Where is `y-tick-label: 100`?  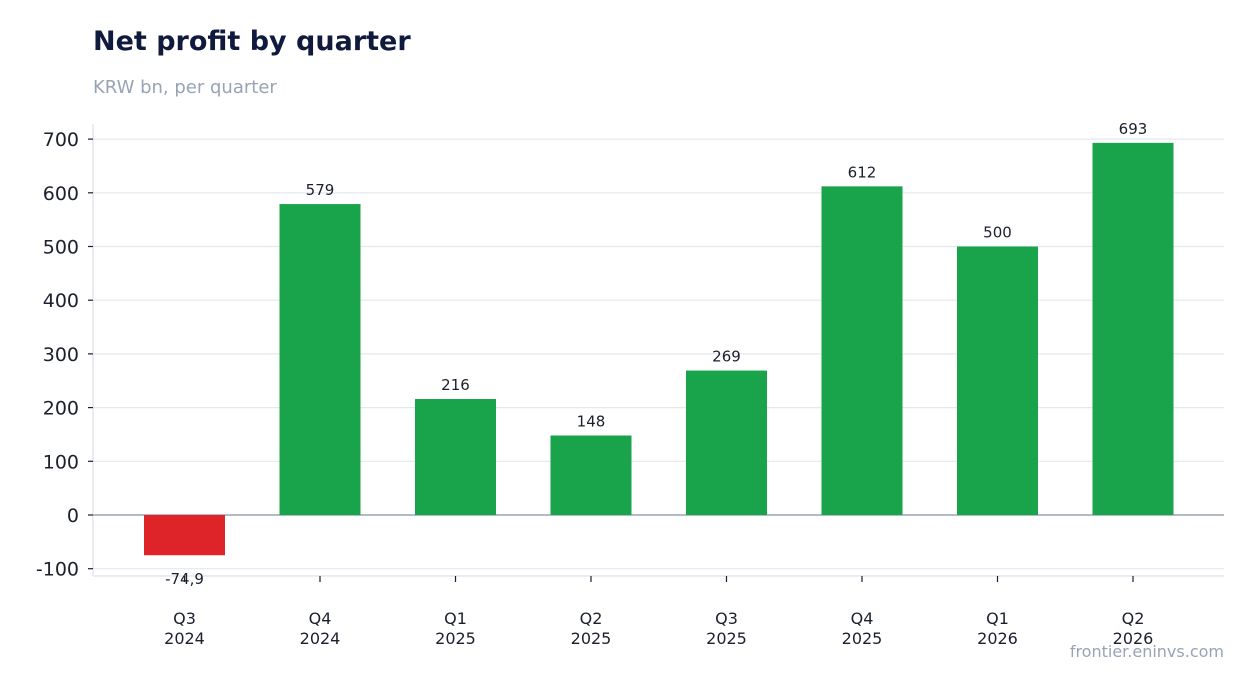 y-tick-label: 100 is located at coordinates (61, 462).